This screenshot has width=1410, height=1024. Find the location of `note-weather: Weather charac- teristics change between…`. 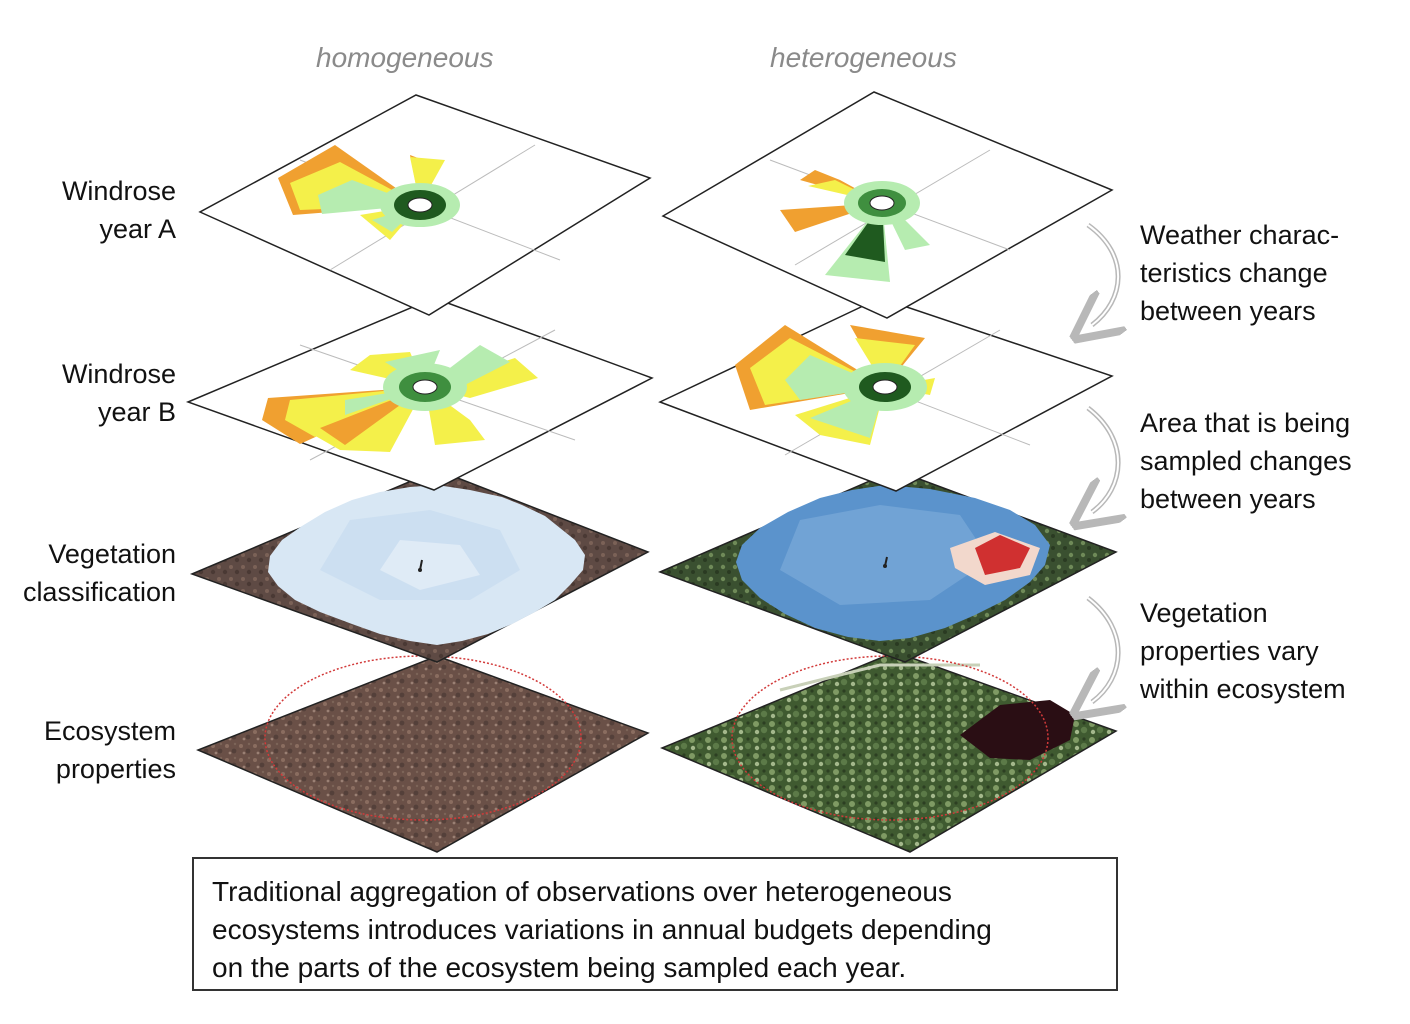

note-weather: Weather charac- teristics change between… is located at coordinates (1239, 273).